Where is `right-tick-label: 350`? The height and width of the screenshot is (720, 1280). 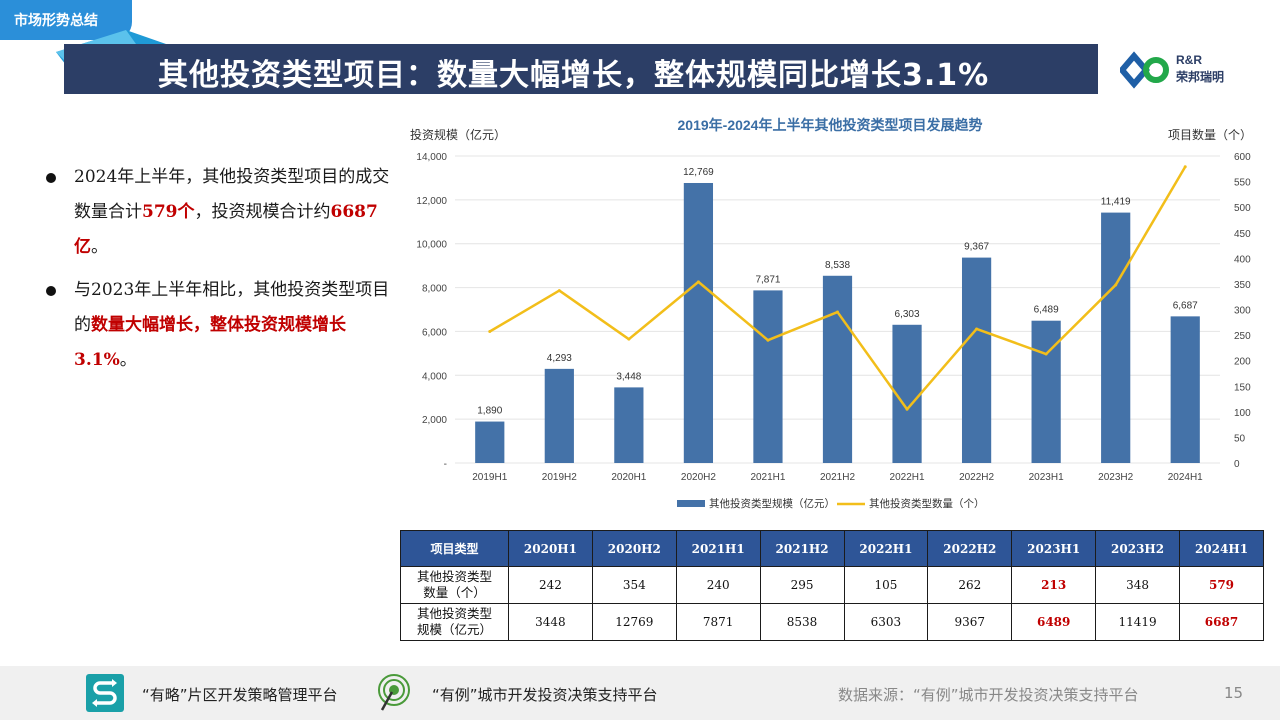 right-tick-label: 350 is located at coordinates (1242, 285).